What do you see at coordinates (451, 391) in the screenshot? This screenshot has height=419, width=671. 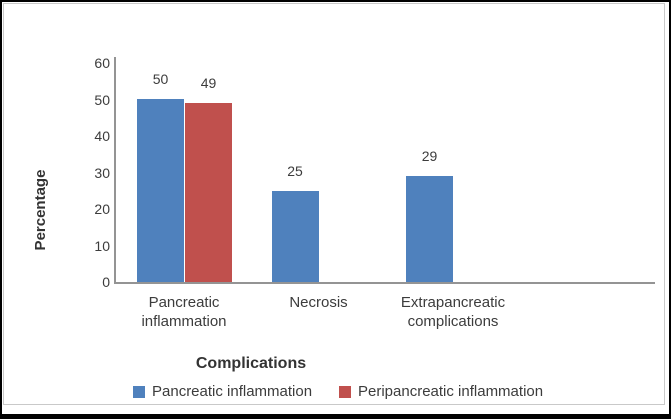 I see `legend-label-peripancreatic-inflammation: Peripancreatic inflammation` at bounding box center [451, 391].